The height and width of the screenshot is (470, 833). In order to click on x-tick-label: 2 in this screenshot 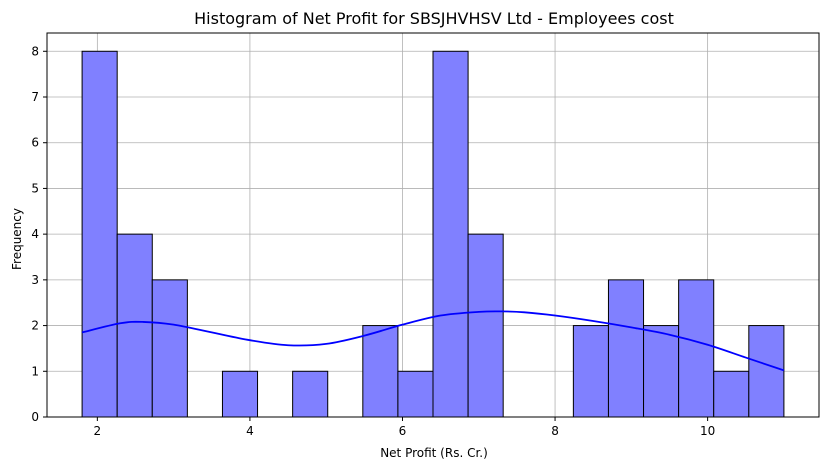, I will do `click(98, 431)`.